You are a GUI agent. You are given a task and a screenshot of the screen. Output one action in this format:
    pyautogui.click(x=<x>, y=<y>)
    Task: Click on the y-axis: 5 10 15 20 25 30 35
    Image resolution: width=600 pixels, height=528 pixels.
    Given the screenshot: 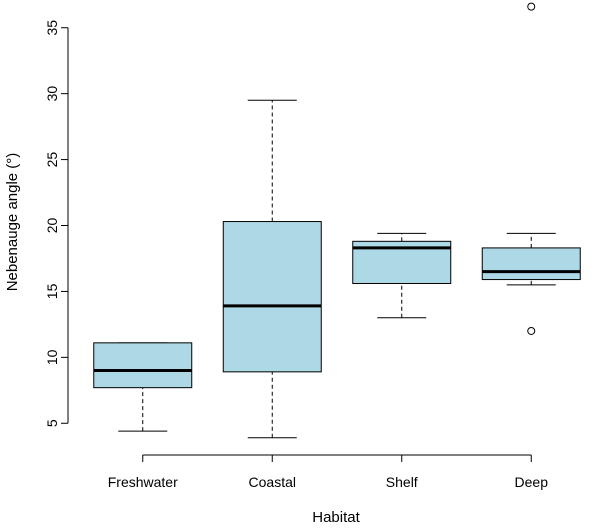 What is the action you would take?
    pyautogui.click(x=56, y=223)
    